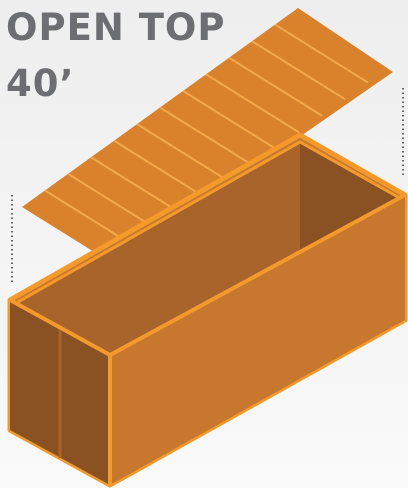 The width and height of the screenshot is (408, 492). Describe the element at coordinates (116, 27) in the screenshot. I see `title-line-1: OPEN TOP` at that location.